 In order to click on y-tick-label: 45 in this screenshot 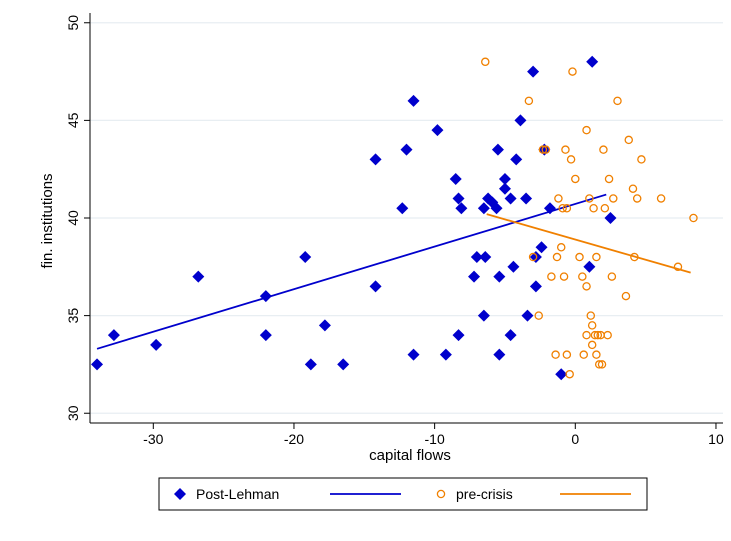, I will do `click(73, 120)`.